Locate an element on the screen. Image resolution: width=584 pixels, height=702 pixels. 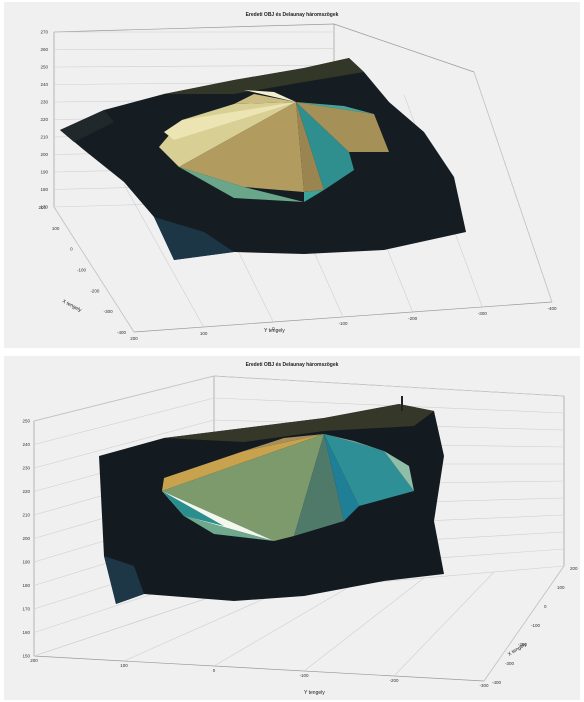
plot-1-x-tick: -100 is located at coordinates (82, 270).